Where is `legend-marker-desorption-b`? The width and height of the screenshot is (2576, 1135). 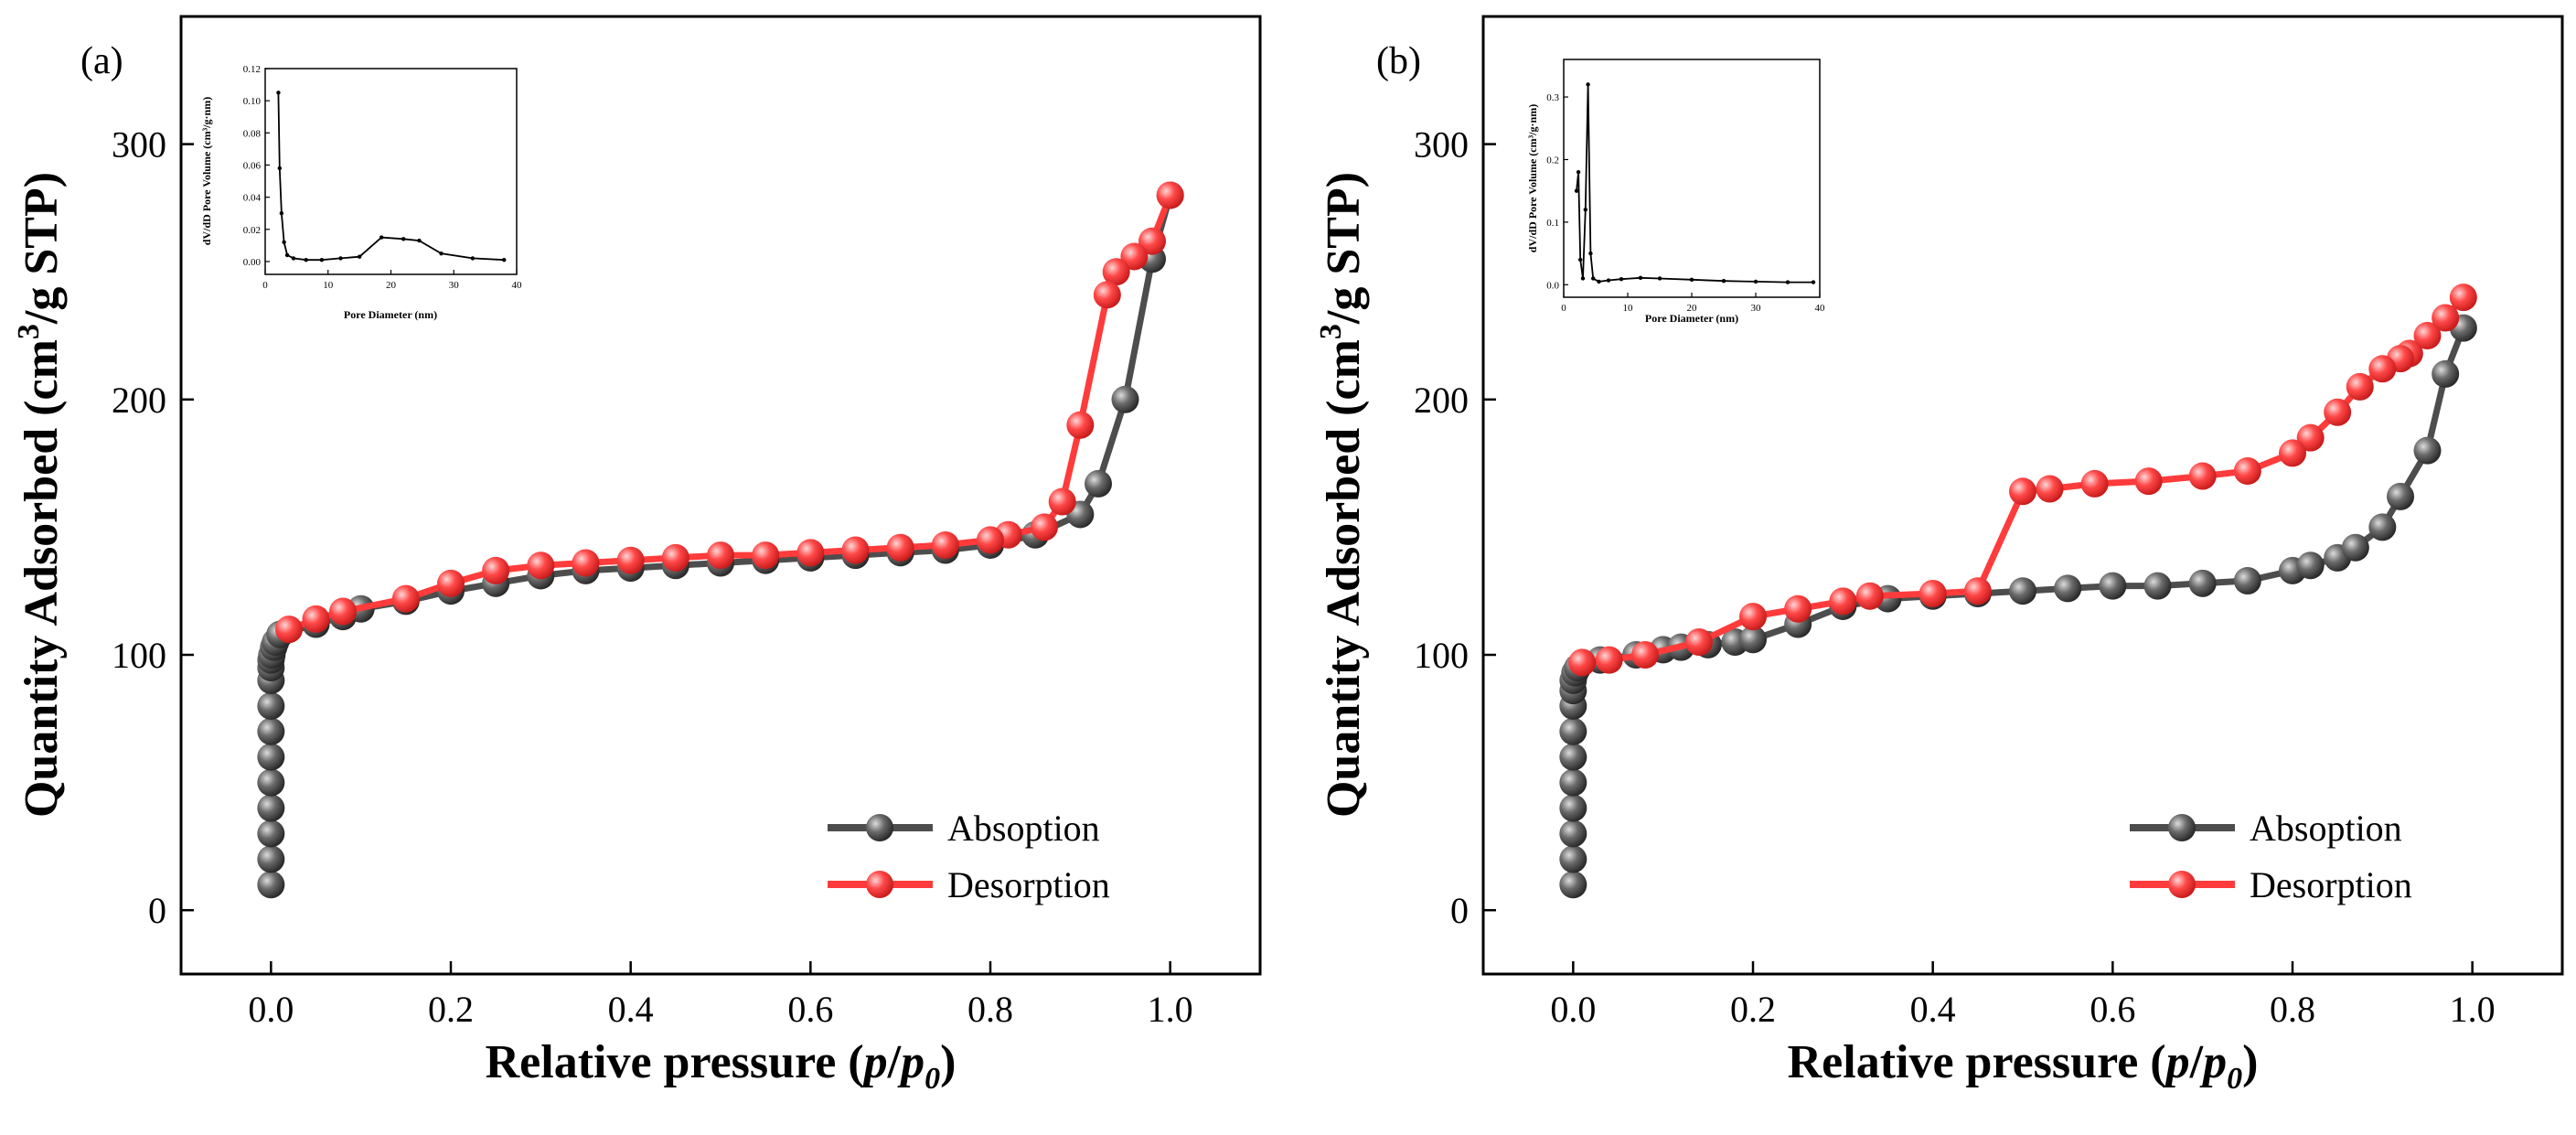
legend-marker-desorption-b is located at coordinates (2182, 884).